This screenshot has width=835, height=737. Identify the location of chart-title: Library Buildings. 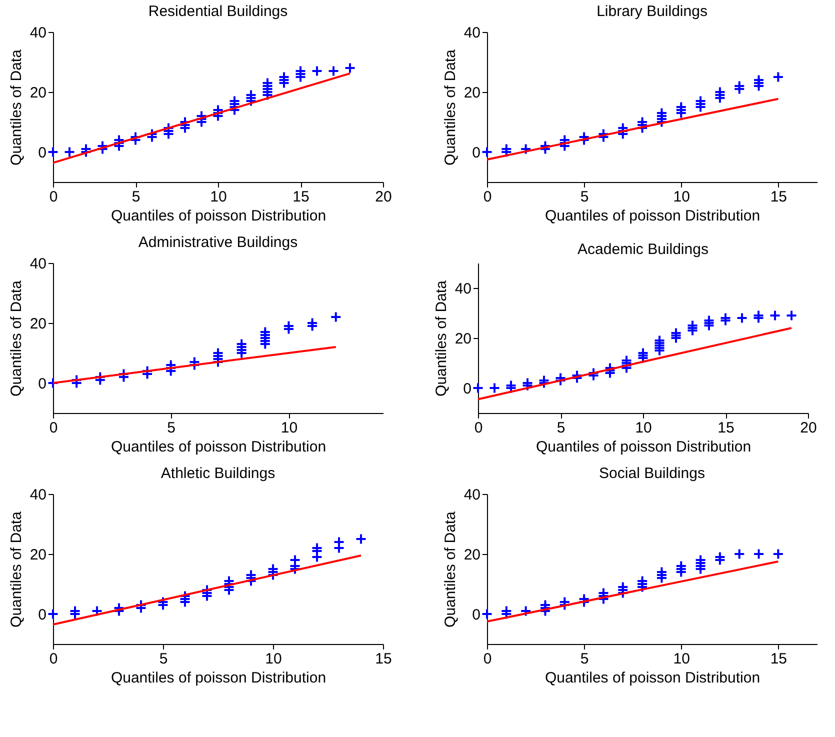
(652, 11).